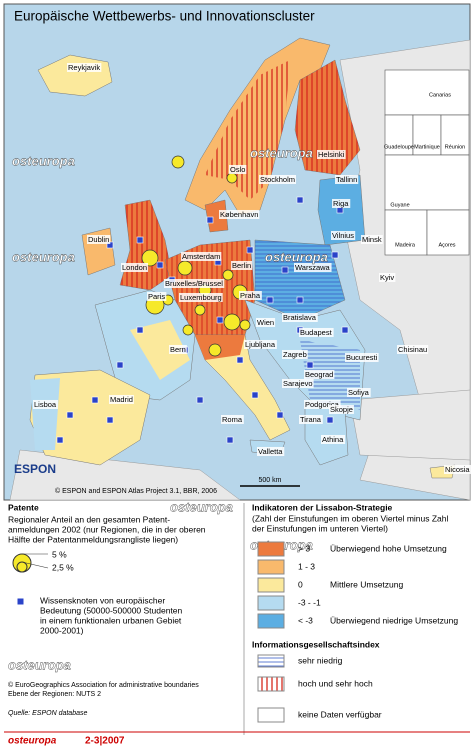 This screenshot has width=474, height=750. Describe the element at coordinates (309, 602) in the screenshot. I see `legend-range: -3 - -1` at that location.